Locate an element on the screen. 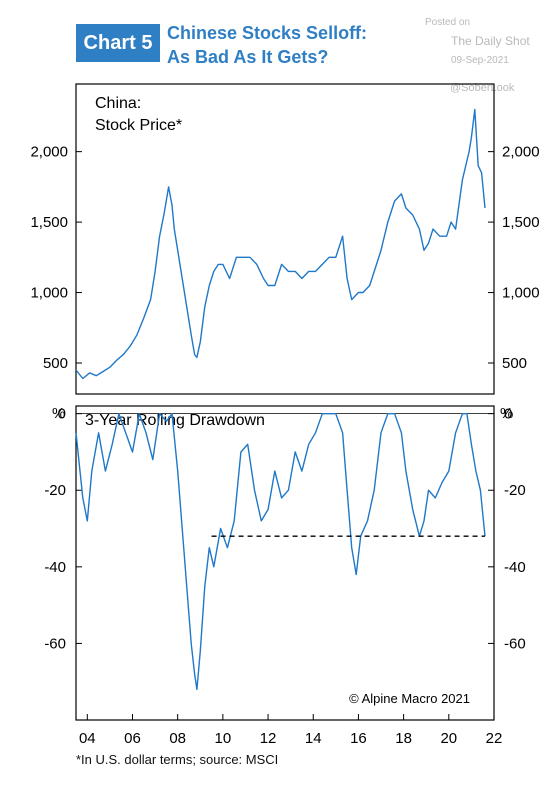 This screenshot has width=560, height=790. price-ytick-label-right: 500 is located at coordinates (514, 363).